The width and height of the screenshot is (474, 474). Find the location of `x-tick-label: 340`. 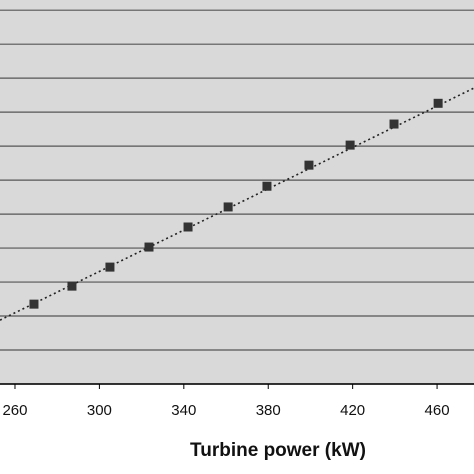

x-tick-label: 340 is located at coordinates (183, 410).